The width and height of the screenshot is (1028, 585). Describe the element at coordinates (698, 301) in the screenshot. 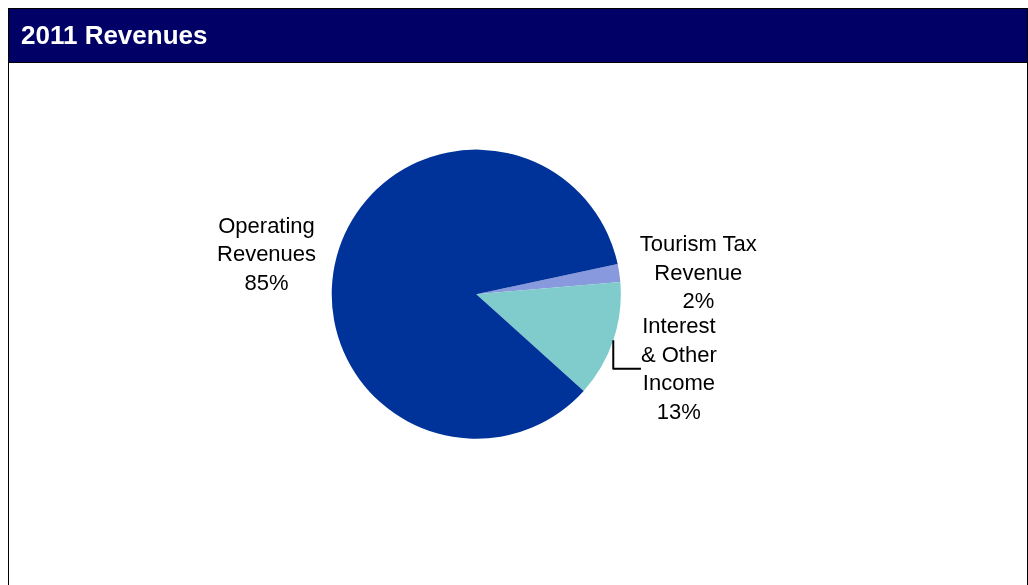

I see `data-label: 2%` at that location.